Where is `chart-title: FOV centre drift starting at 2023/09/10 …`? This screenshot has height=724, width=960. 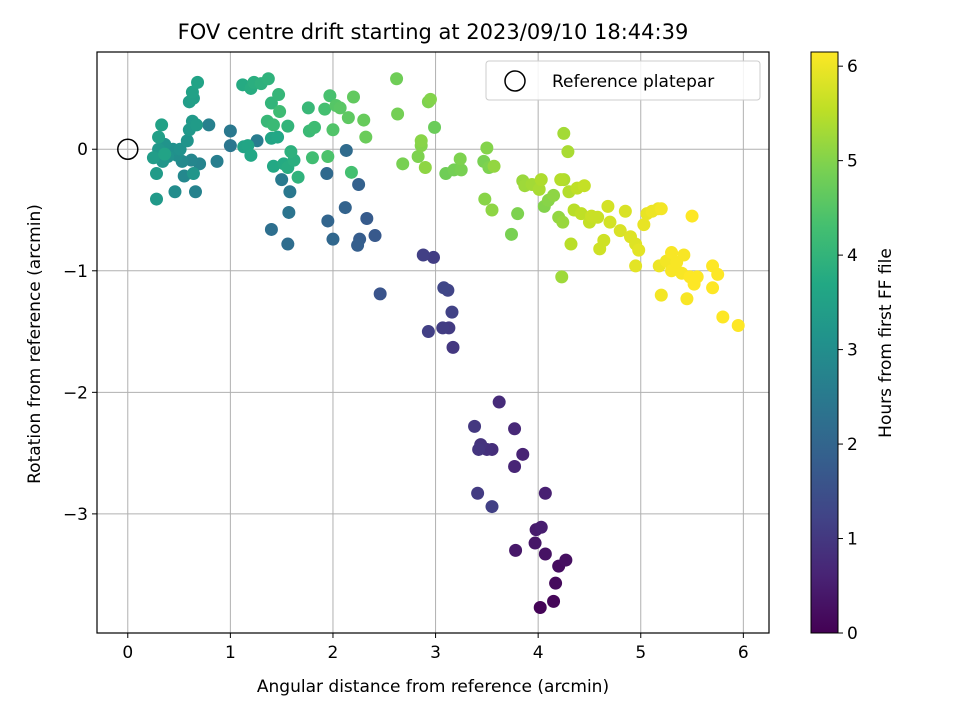 chart-title: FOV centre drift starting at 2023/09/10 … is located at coordinates (433, 32).